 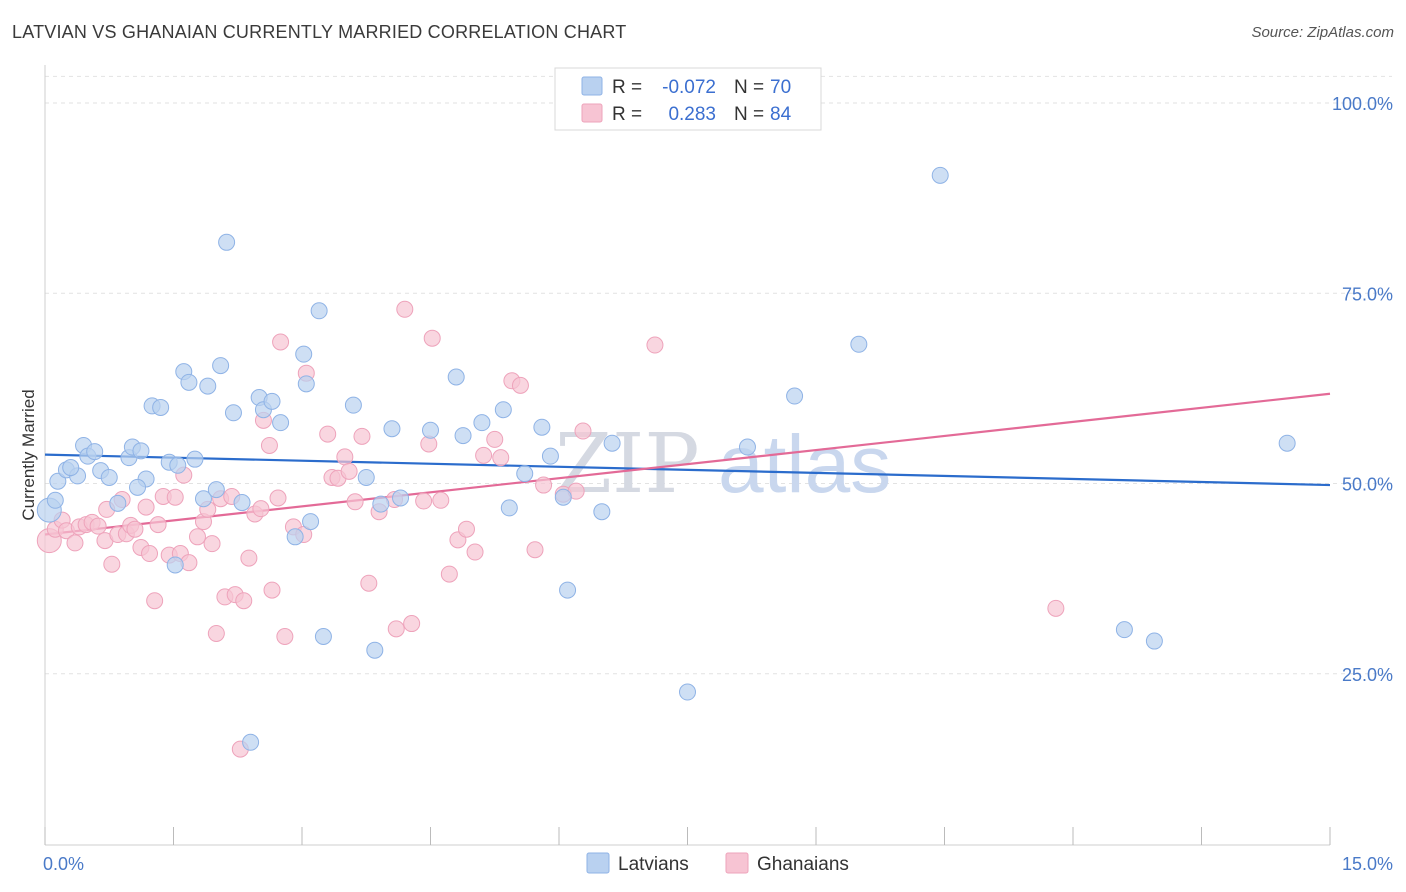 I want to click on legend-swatch-latvians, so click(x=592, y=86).